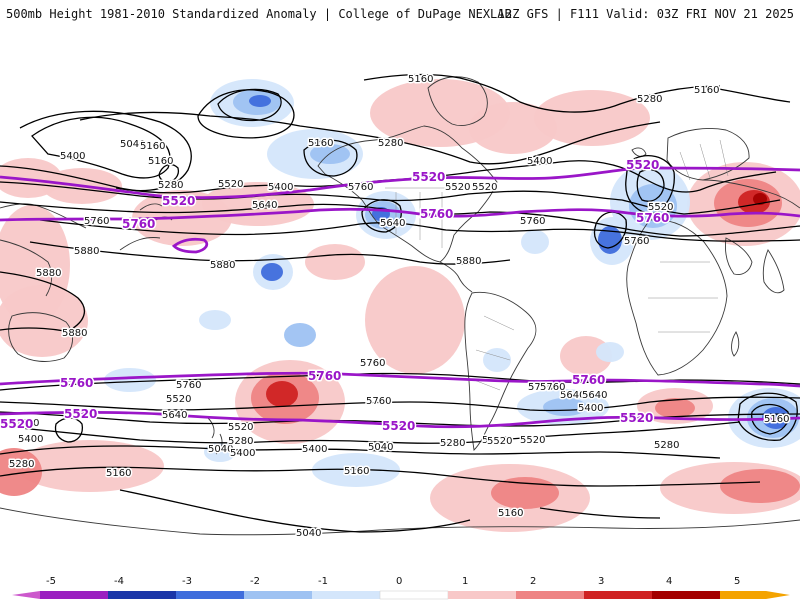 This screenshot has height=600, width=800. What do you see at coordinates (773, 271) in the screenshot?
I see `india-coast` at bounding box center [773, 271].